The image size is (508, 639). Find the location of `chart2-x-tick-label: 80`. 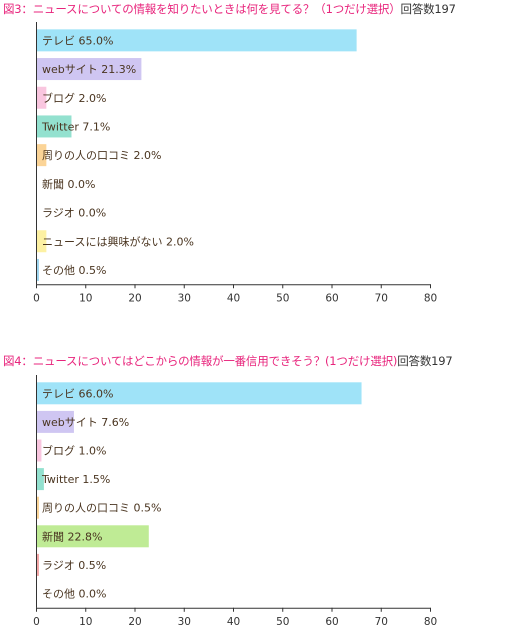

chart2-x-tick-label: 80 is located at coordinates (430, 622).